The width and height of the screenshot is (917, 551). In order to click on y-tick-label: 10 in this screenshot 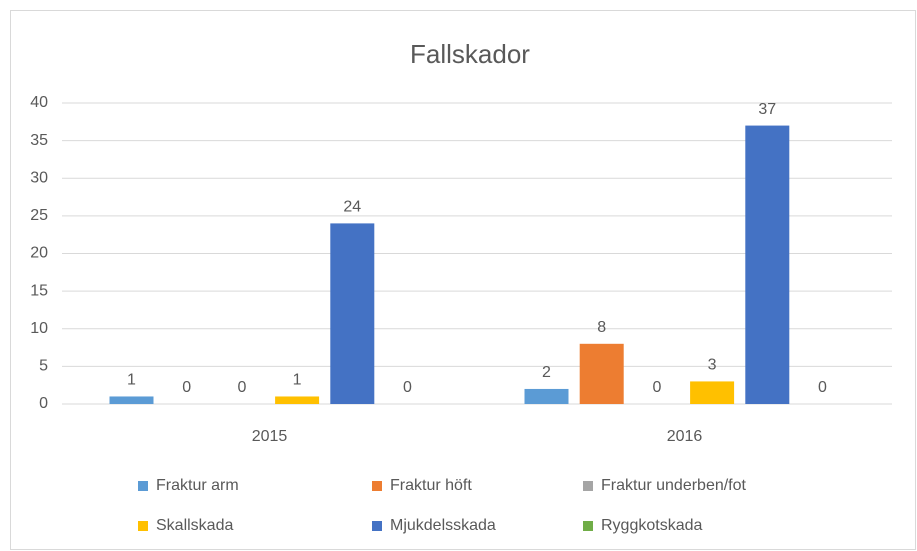, I will do `click(39, 328)`.